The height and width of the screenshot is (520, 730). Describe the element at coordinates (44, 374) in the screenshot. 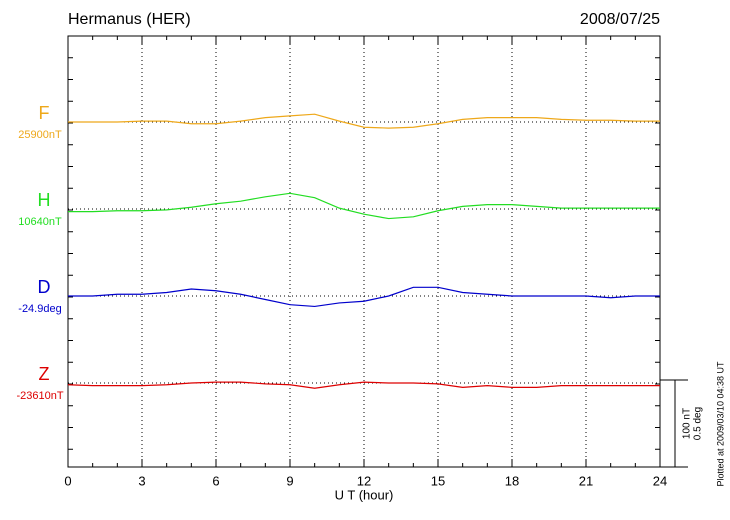

I see `series-name: Z` at that location.